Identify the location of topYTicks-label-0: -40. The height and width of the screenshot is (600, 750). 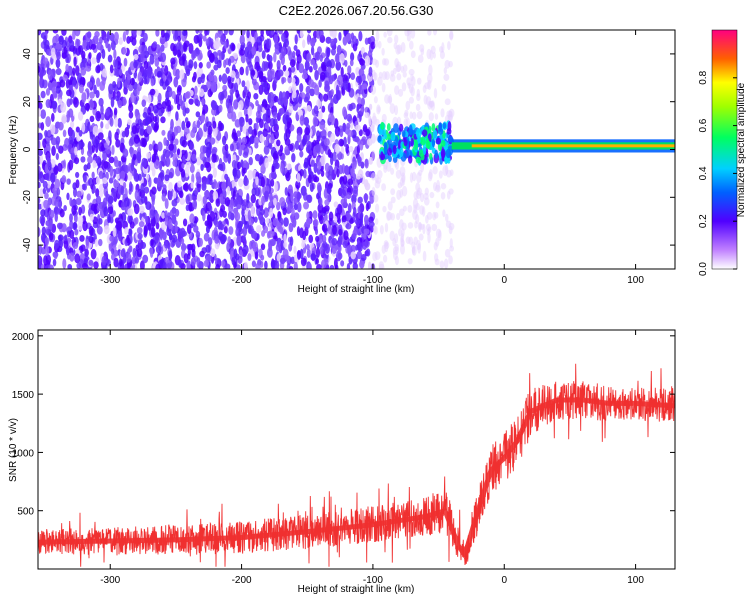
(27, 244).